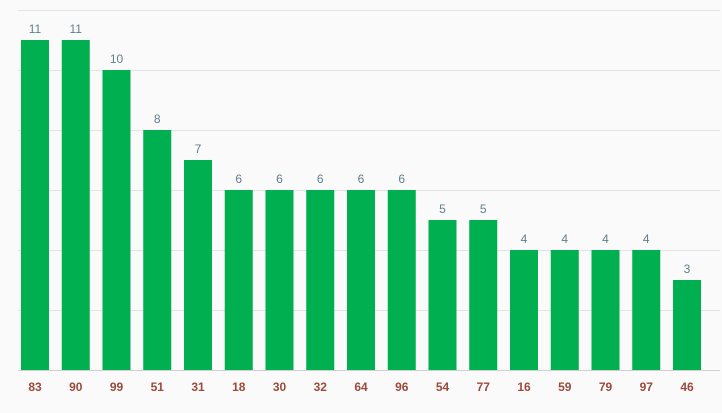 This screenshot has width=722, height=413. I want to click on x-tick-label: 96, so click(402, 387).